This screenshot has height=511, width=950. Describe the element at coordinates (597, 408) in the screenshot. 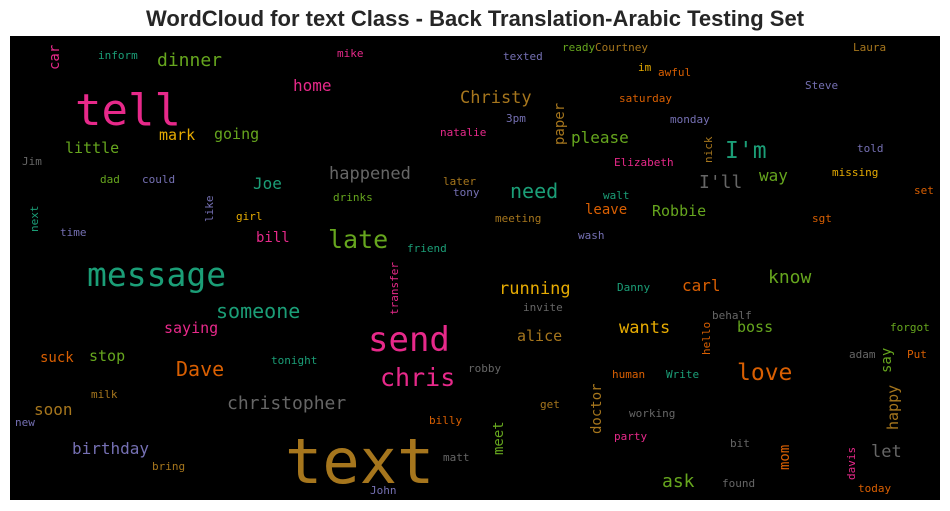

I see `word-41: doctor` at that location.